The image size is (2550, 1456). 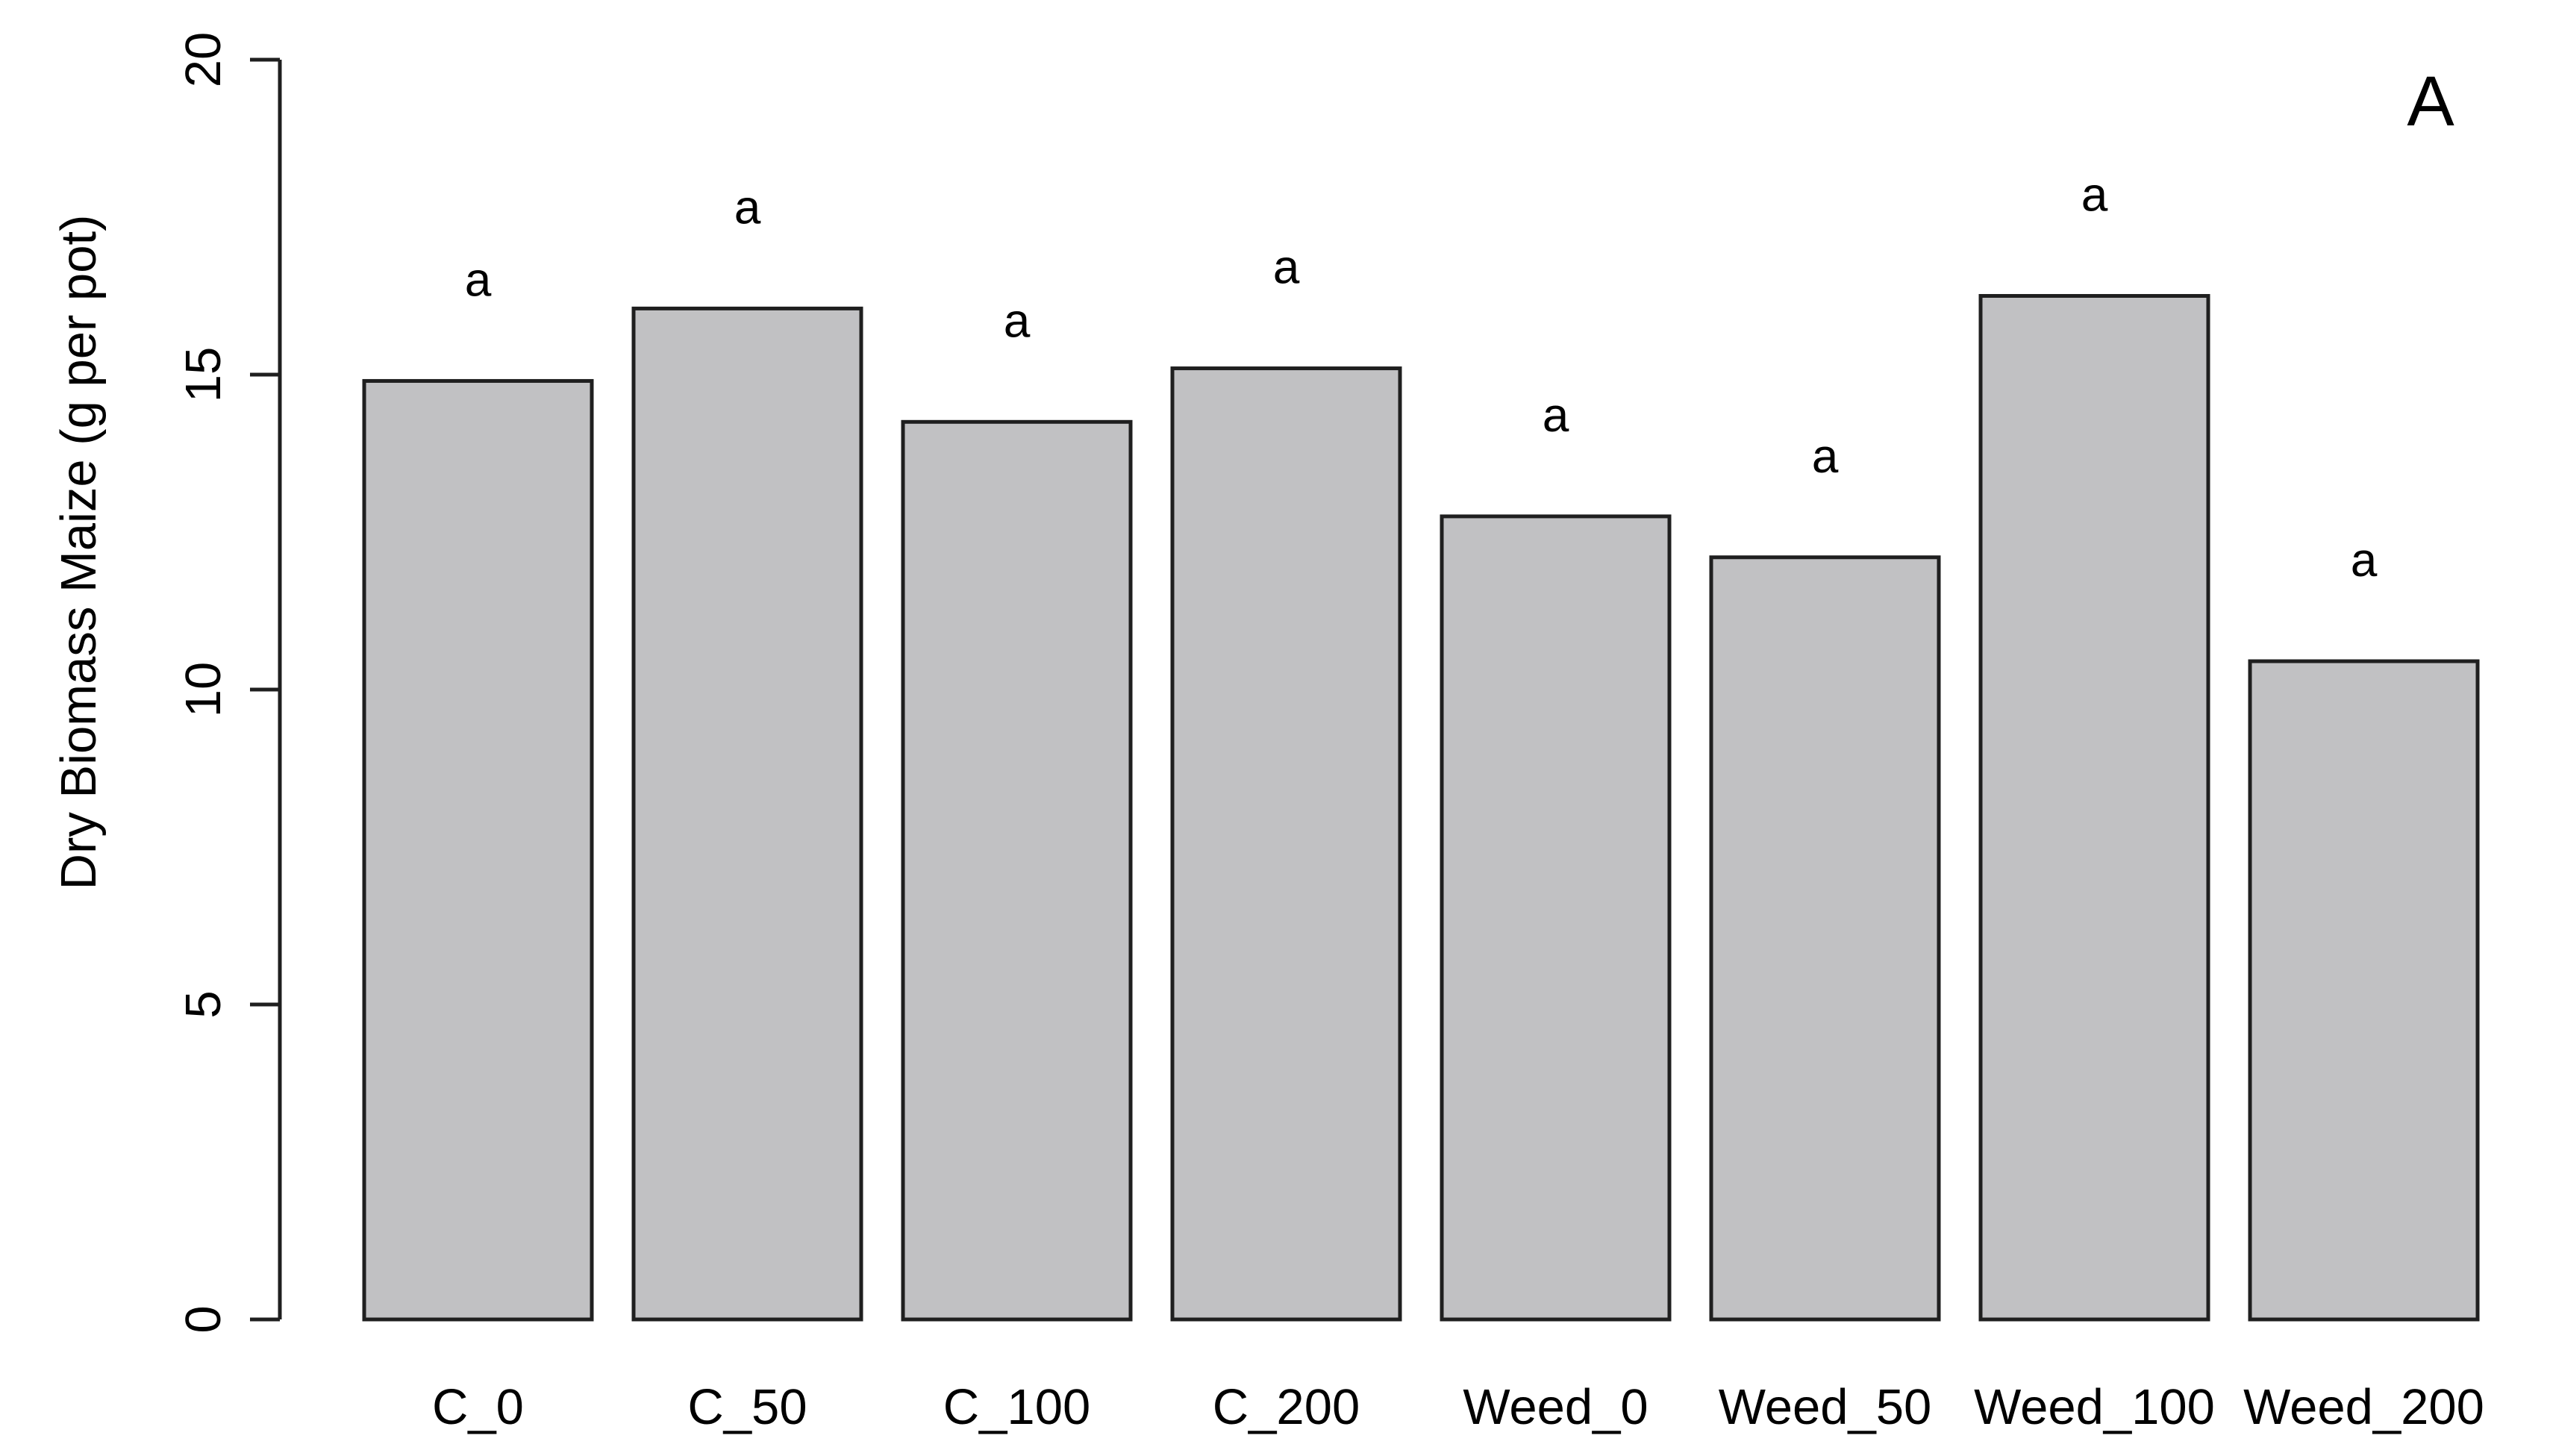 I want to click on y-tick-label-15: 15, so click(x=203, y=375).